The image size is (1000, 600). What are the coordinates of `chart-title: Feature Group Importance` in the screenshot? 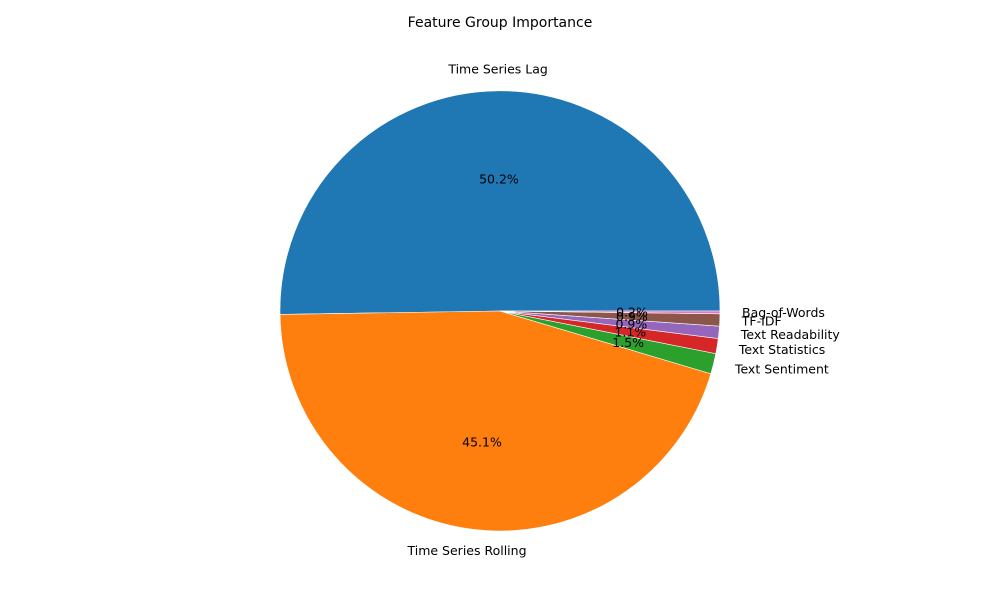 It's located at (500, 23).